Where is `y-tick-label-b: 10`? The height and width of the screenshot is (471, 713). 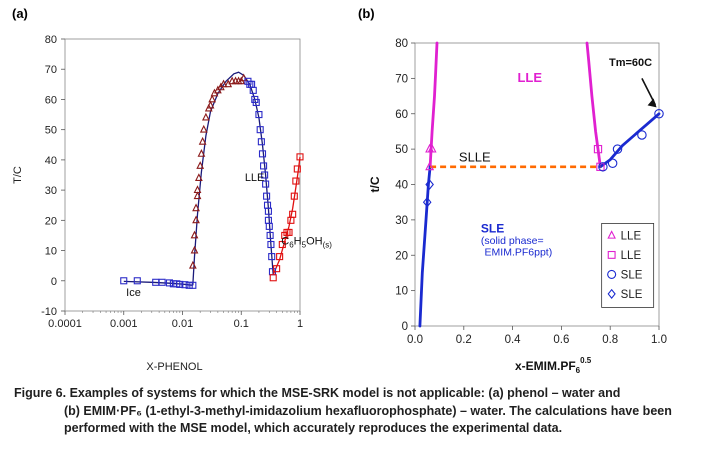
y-tick-label-b: 10 is located at coordinates (401, 292).